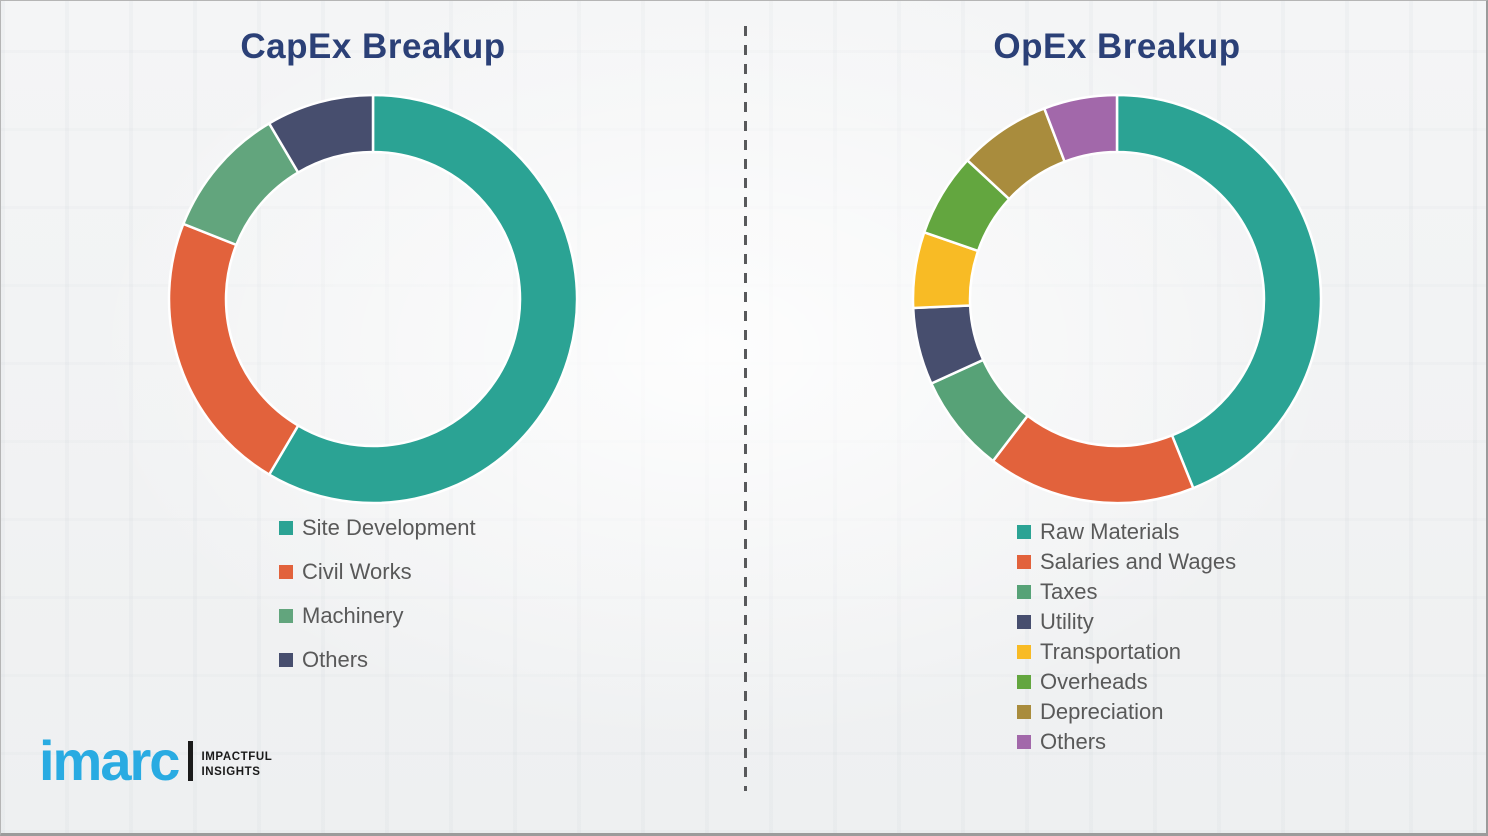  Describe the element at coordinates (286, 572) in the screenshot. I see `legend-swatch-civil-works` at that location.